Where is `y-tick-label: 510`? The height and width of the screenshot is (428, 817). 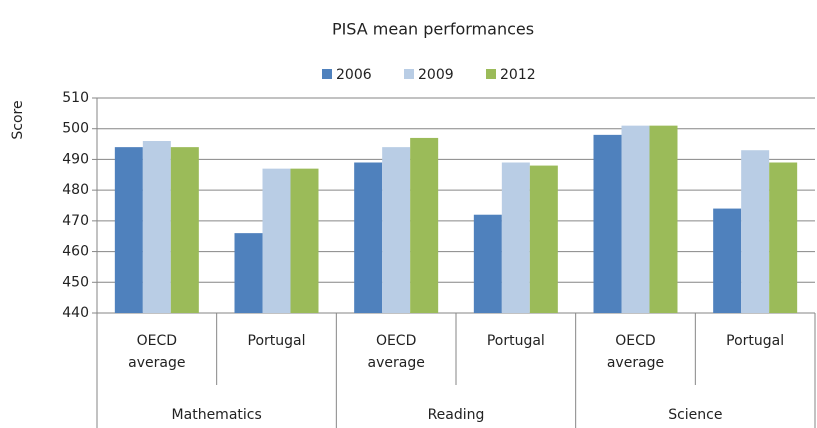
y-tick-label: 510 is located at coordinates (75, 98).